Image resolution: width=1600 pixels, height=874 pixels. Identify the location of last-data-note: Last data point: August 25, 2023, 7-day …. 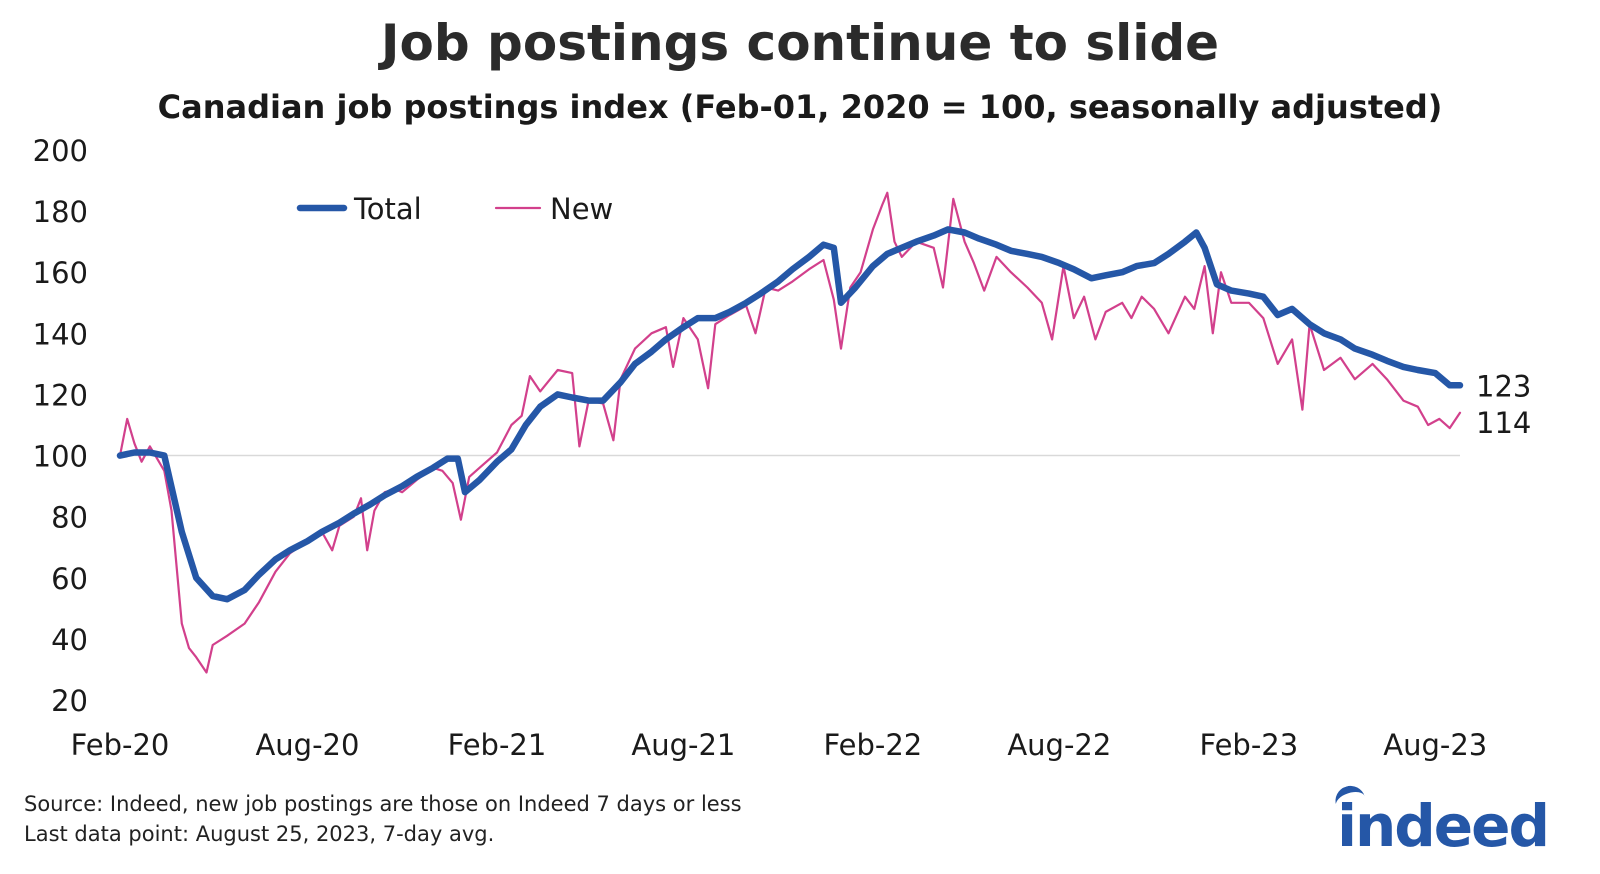
(259, 834).